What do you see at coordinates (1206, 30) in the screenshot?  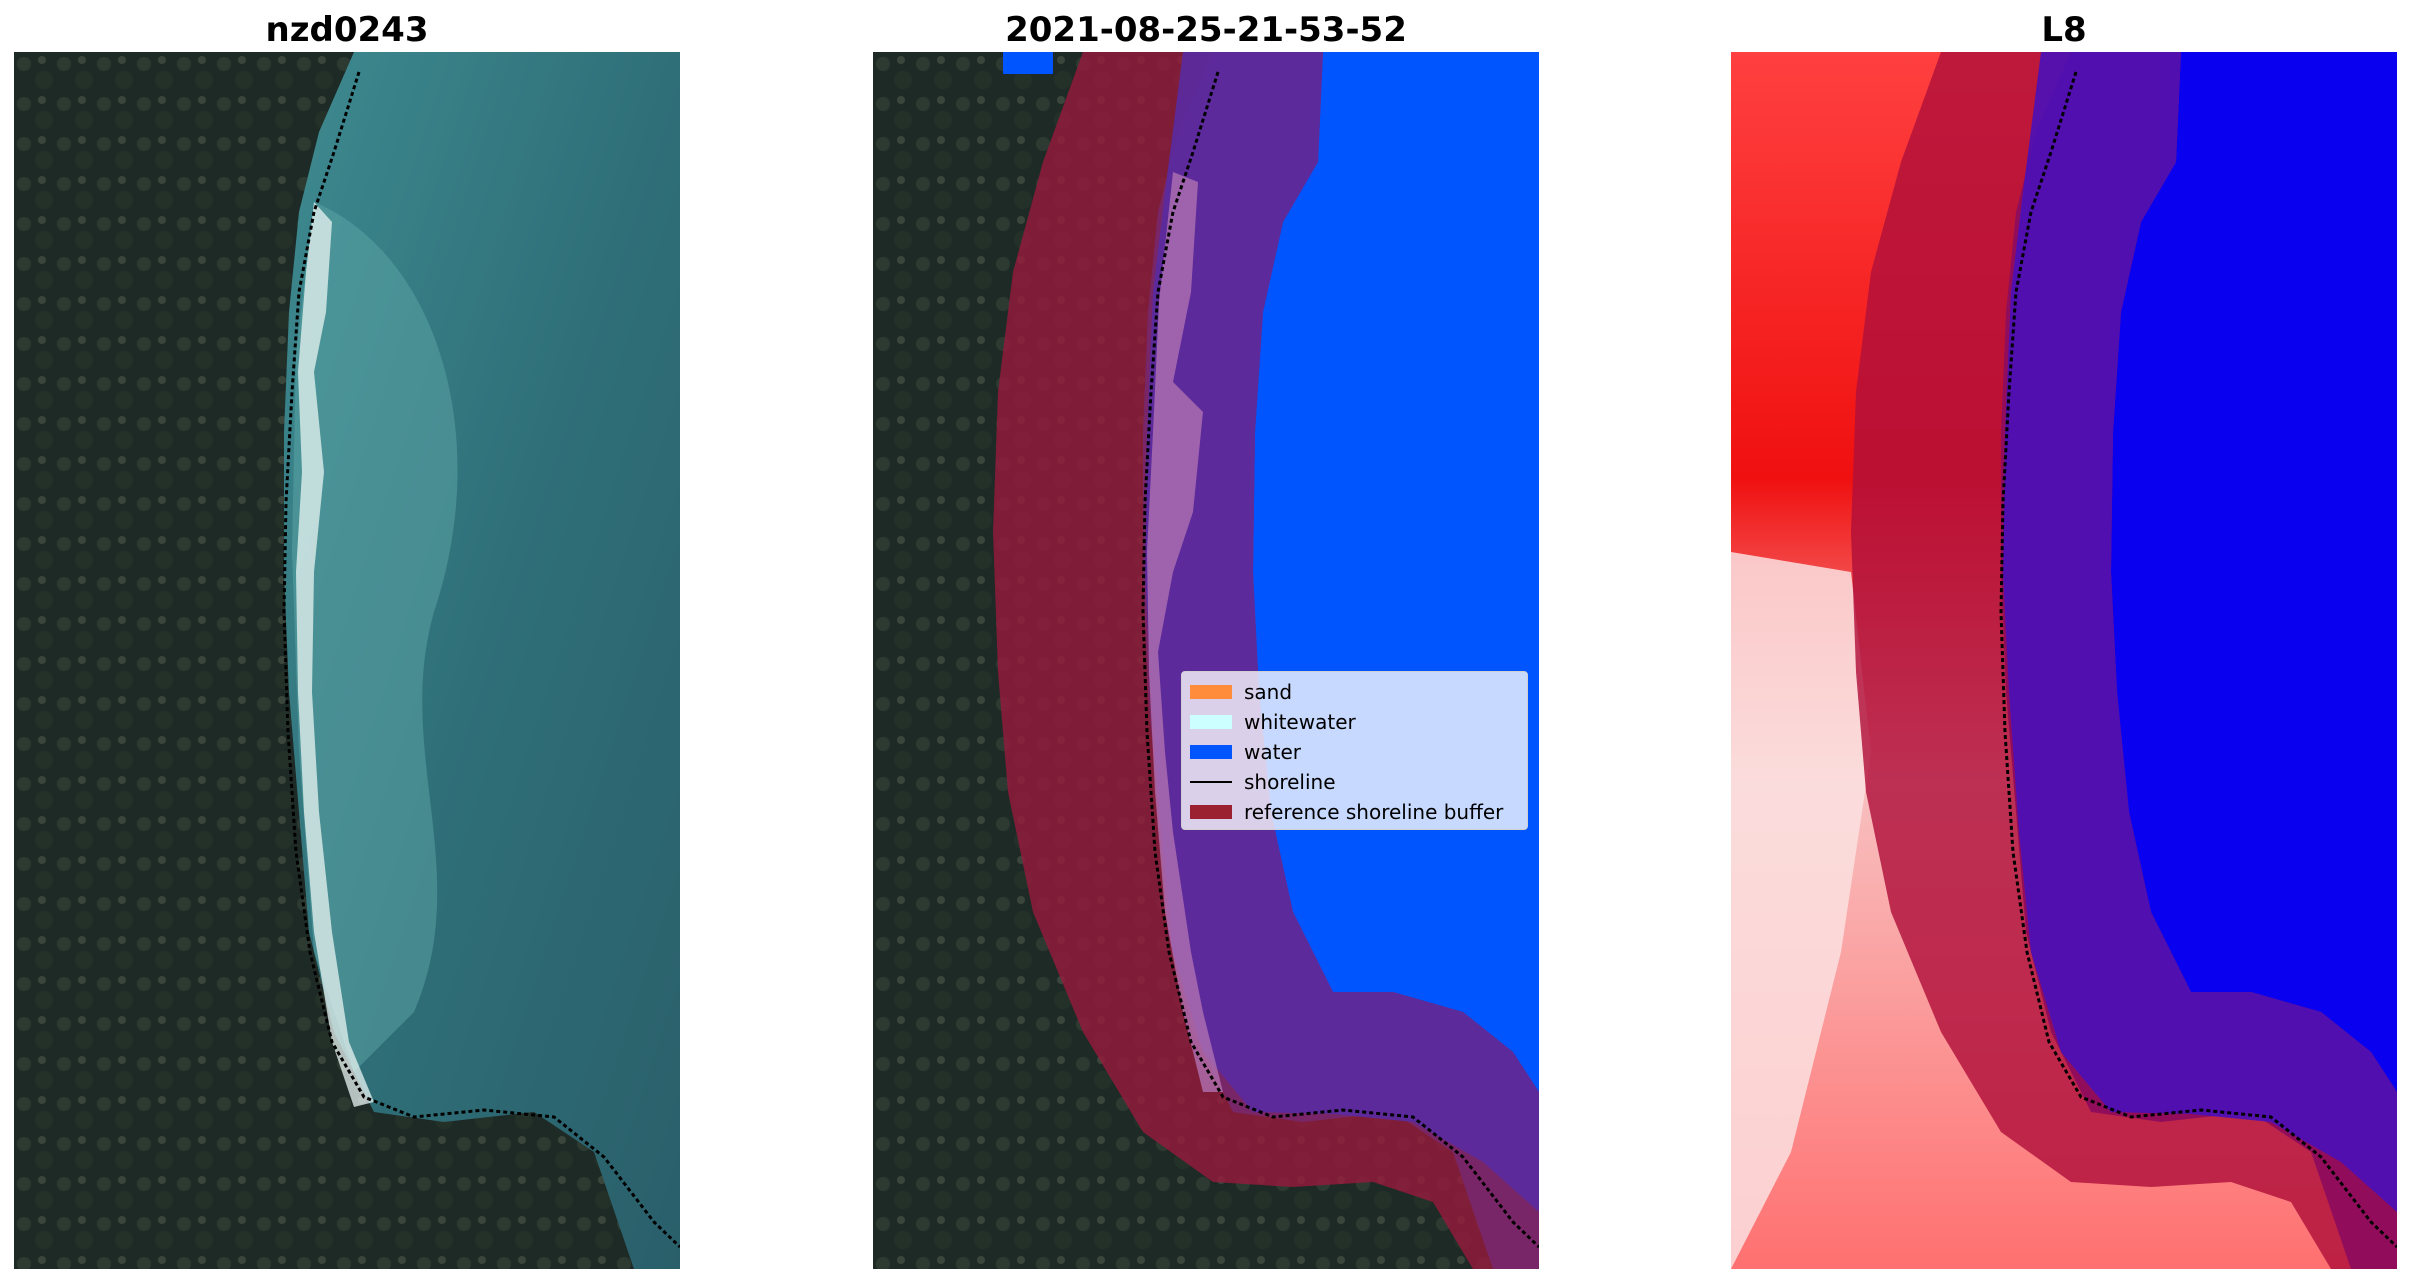 I see `panel-title-classification: 2021-08-25-21-53-52` at bounding box center [1206, 30].